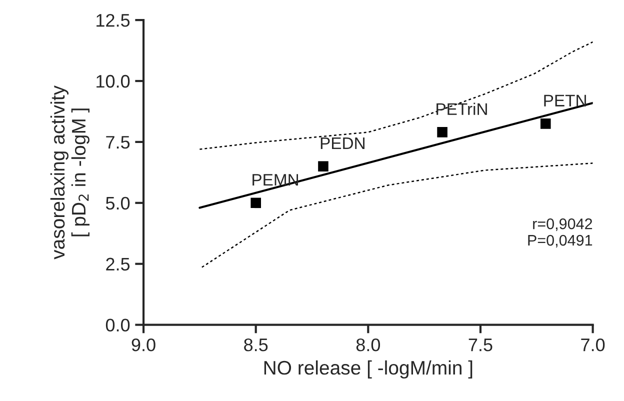 This screenshot has height=401, width=624. I want to click on x-tick-label: 7.0, so click(593, 345).